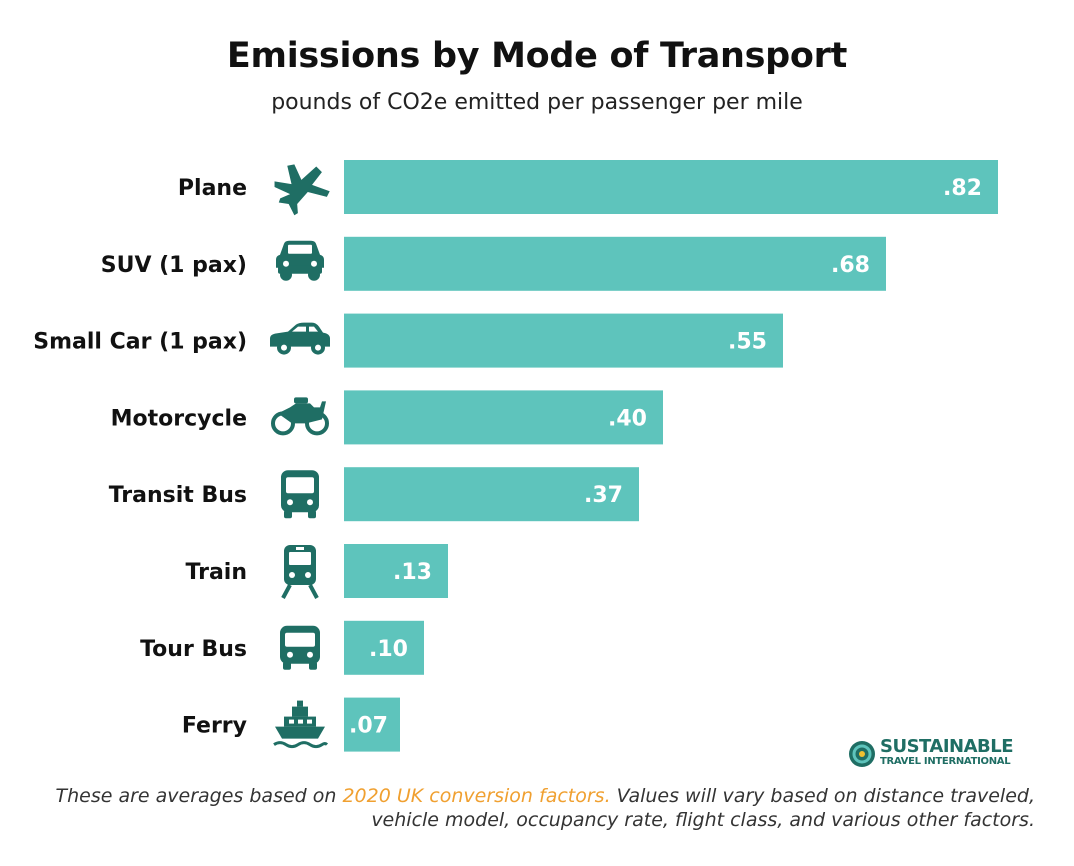 The image size is (1074, 866). I want to click on logo-line-2: TRAVEL INTERNATIONAL, so click(945, 761).